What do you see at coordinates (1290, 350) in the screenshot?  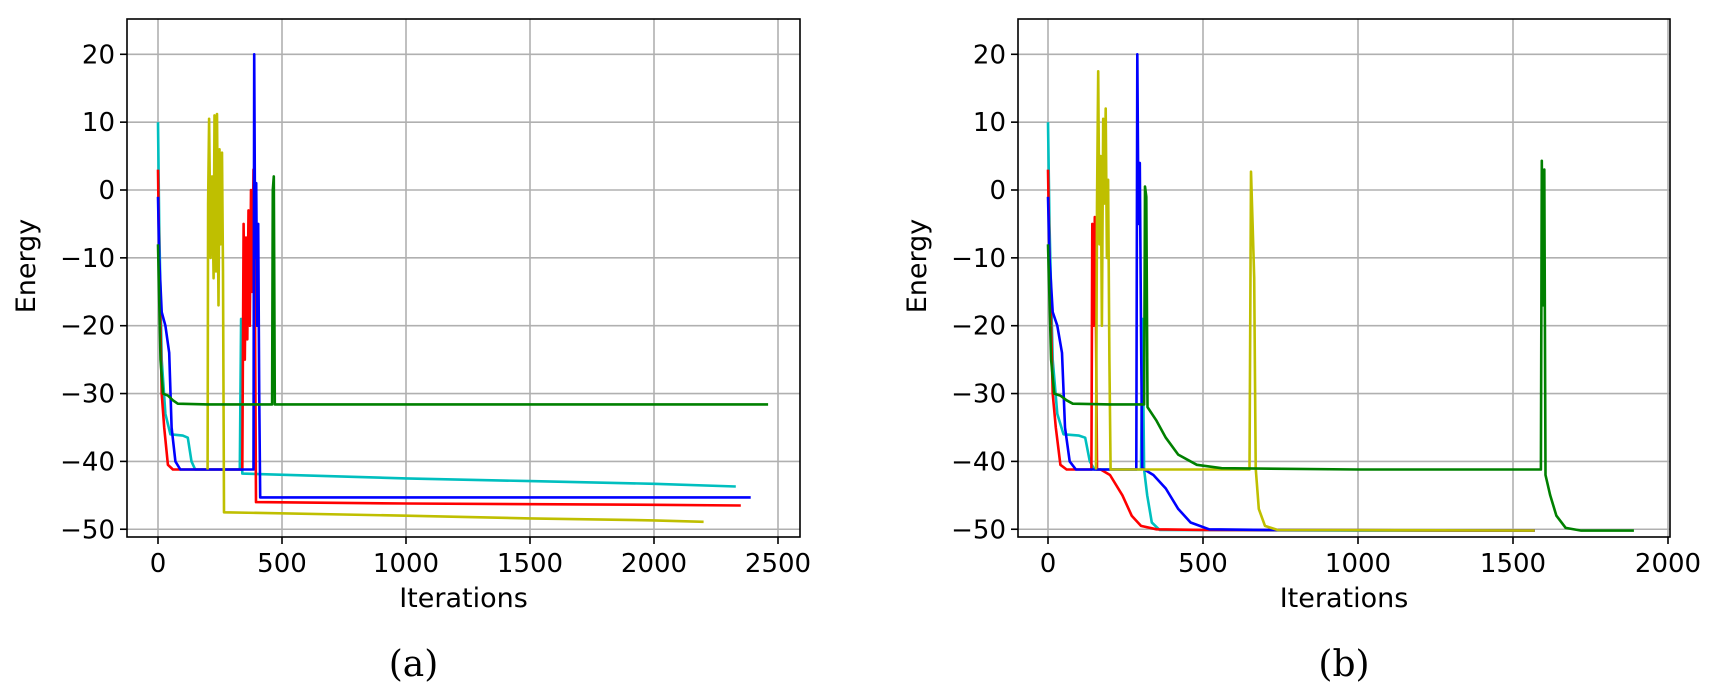 I see `series-red` at bounding box center [1290, 350].